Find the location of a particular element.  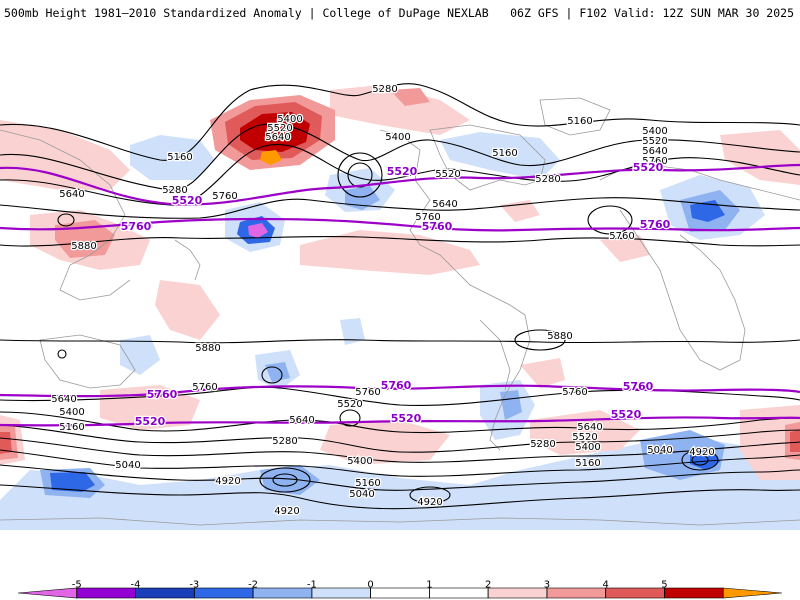

contour-5760-south is located at coordinates (400, 391).